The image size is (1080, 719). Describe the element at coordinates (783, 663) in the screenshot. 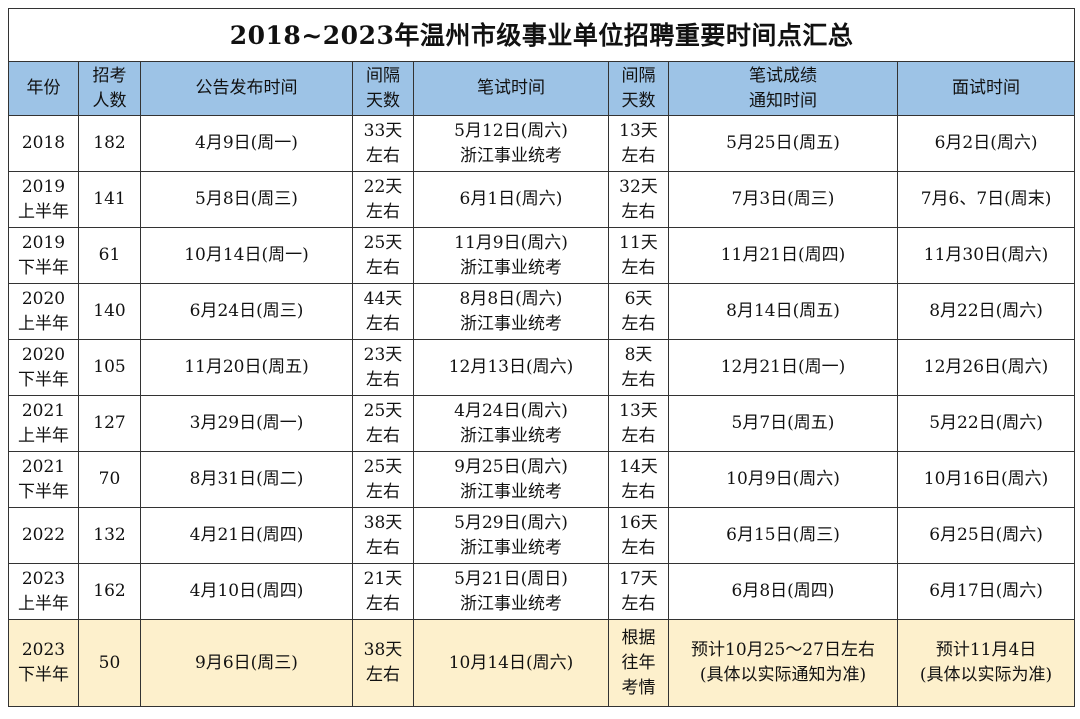

I see `cell-score-notice-date: 预计10月25～27日左右 (具体以实际通知为准)` at that location.